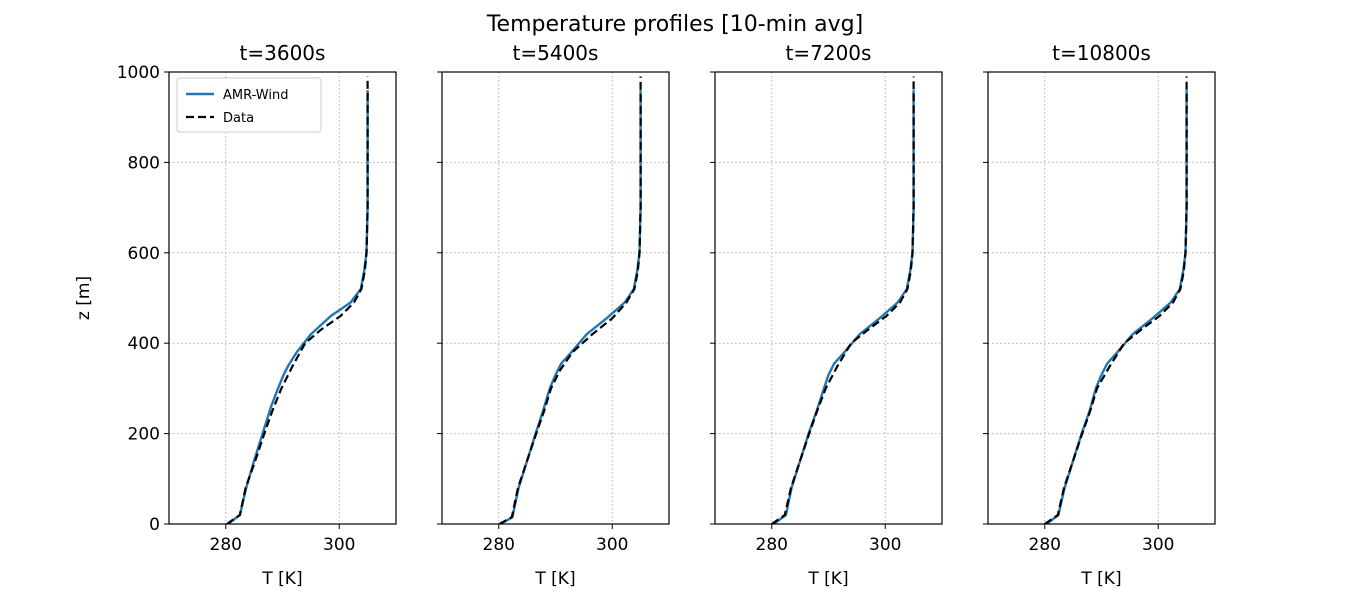 This screenshot has width=1350, height=600. What do you see at coordinates (138, 73) in the screenshot?
I see `y-tick-label: 1000` at bounding box center [138, 73].